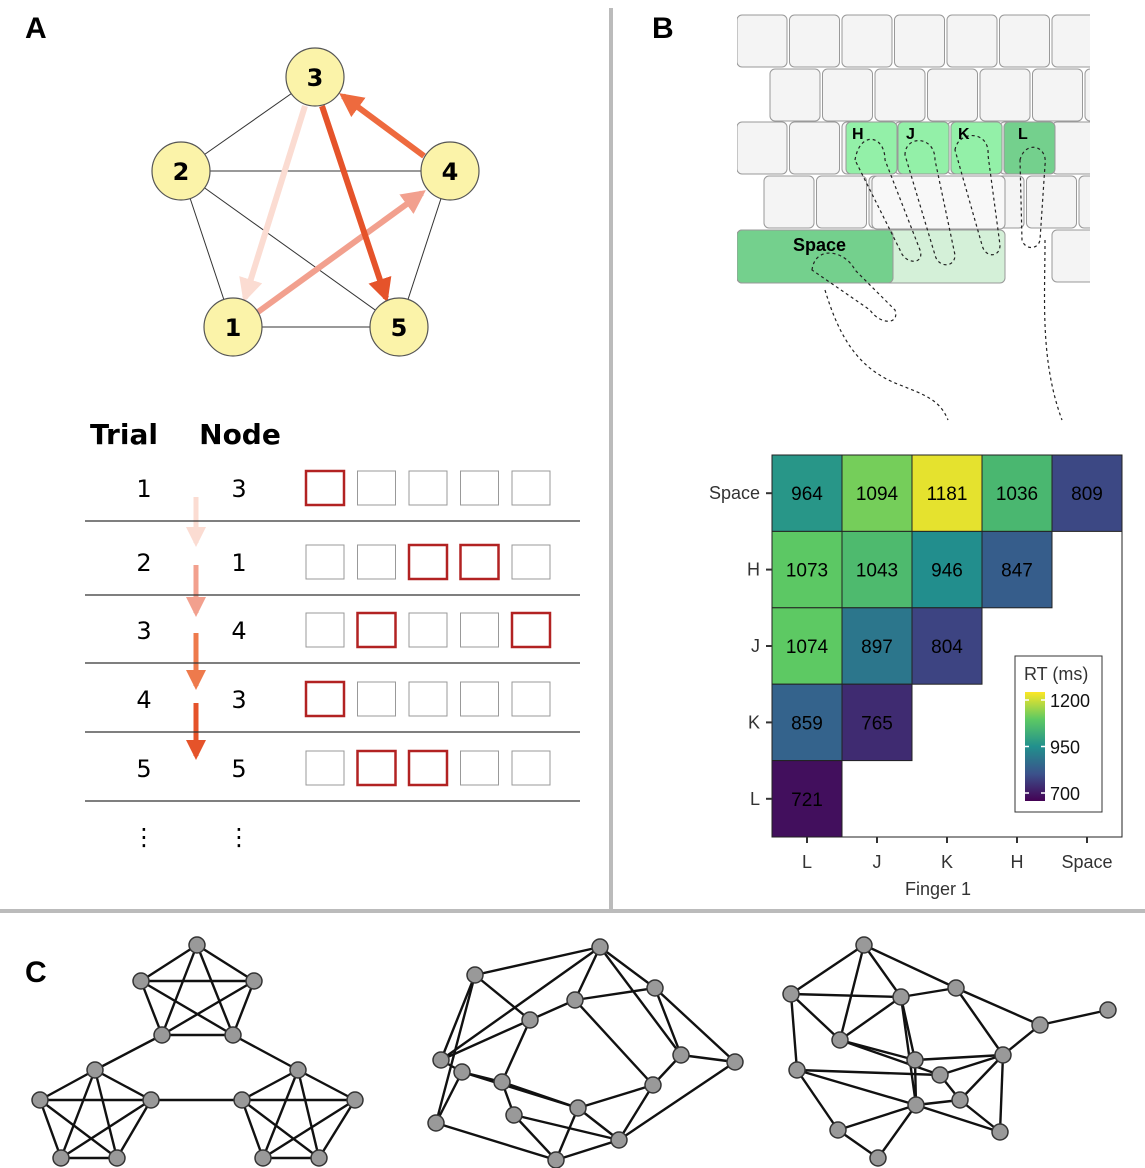 This screenshot has width=1145, height=1168. I want to click on node-label: 3, so click(315, 78).